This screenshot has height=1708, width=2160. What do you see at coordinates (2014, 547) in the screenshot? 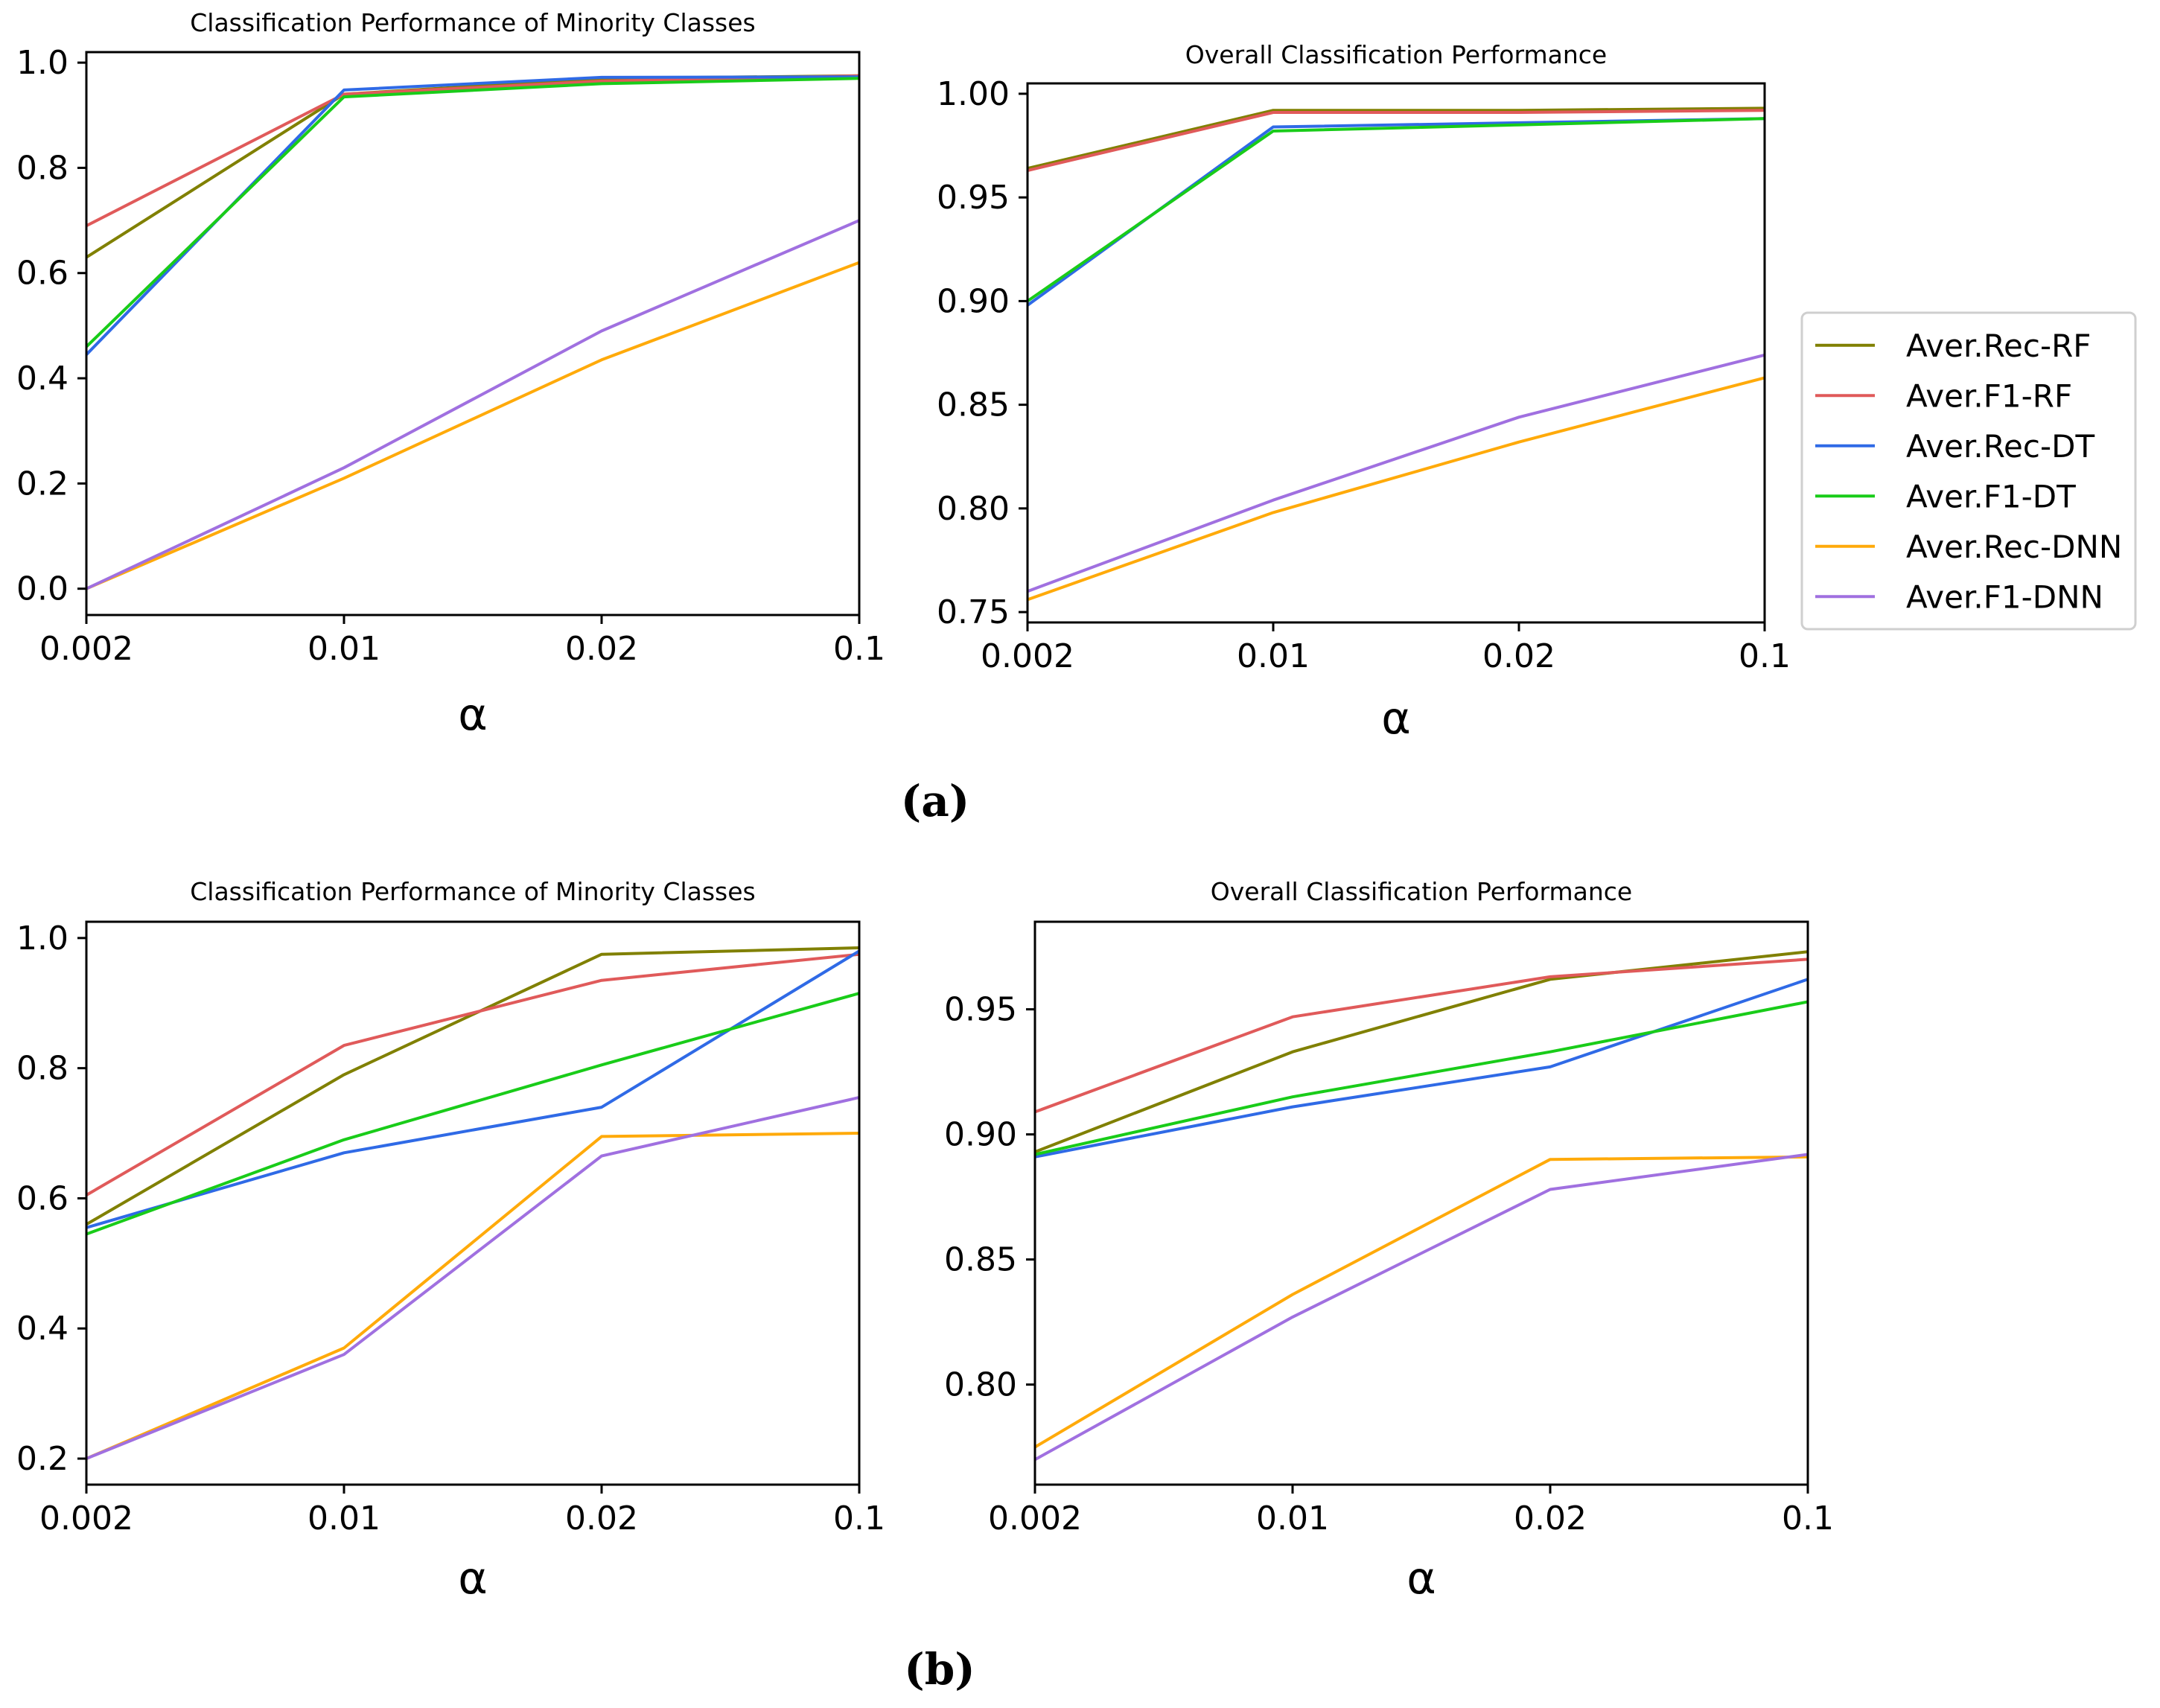
I see `legend-label: Aver.Rec-DNN` at bounding box center [2014, 547].